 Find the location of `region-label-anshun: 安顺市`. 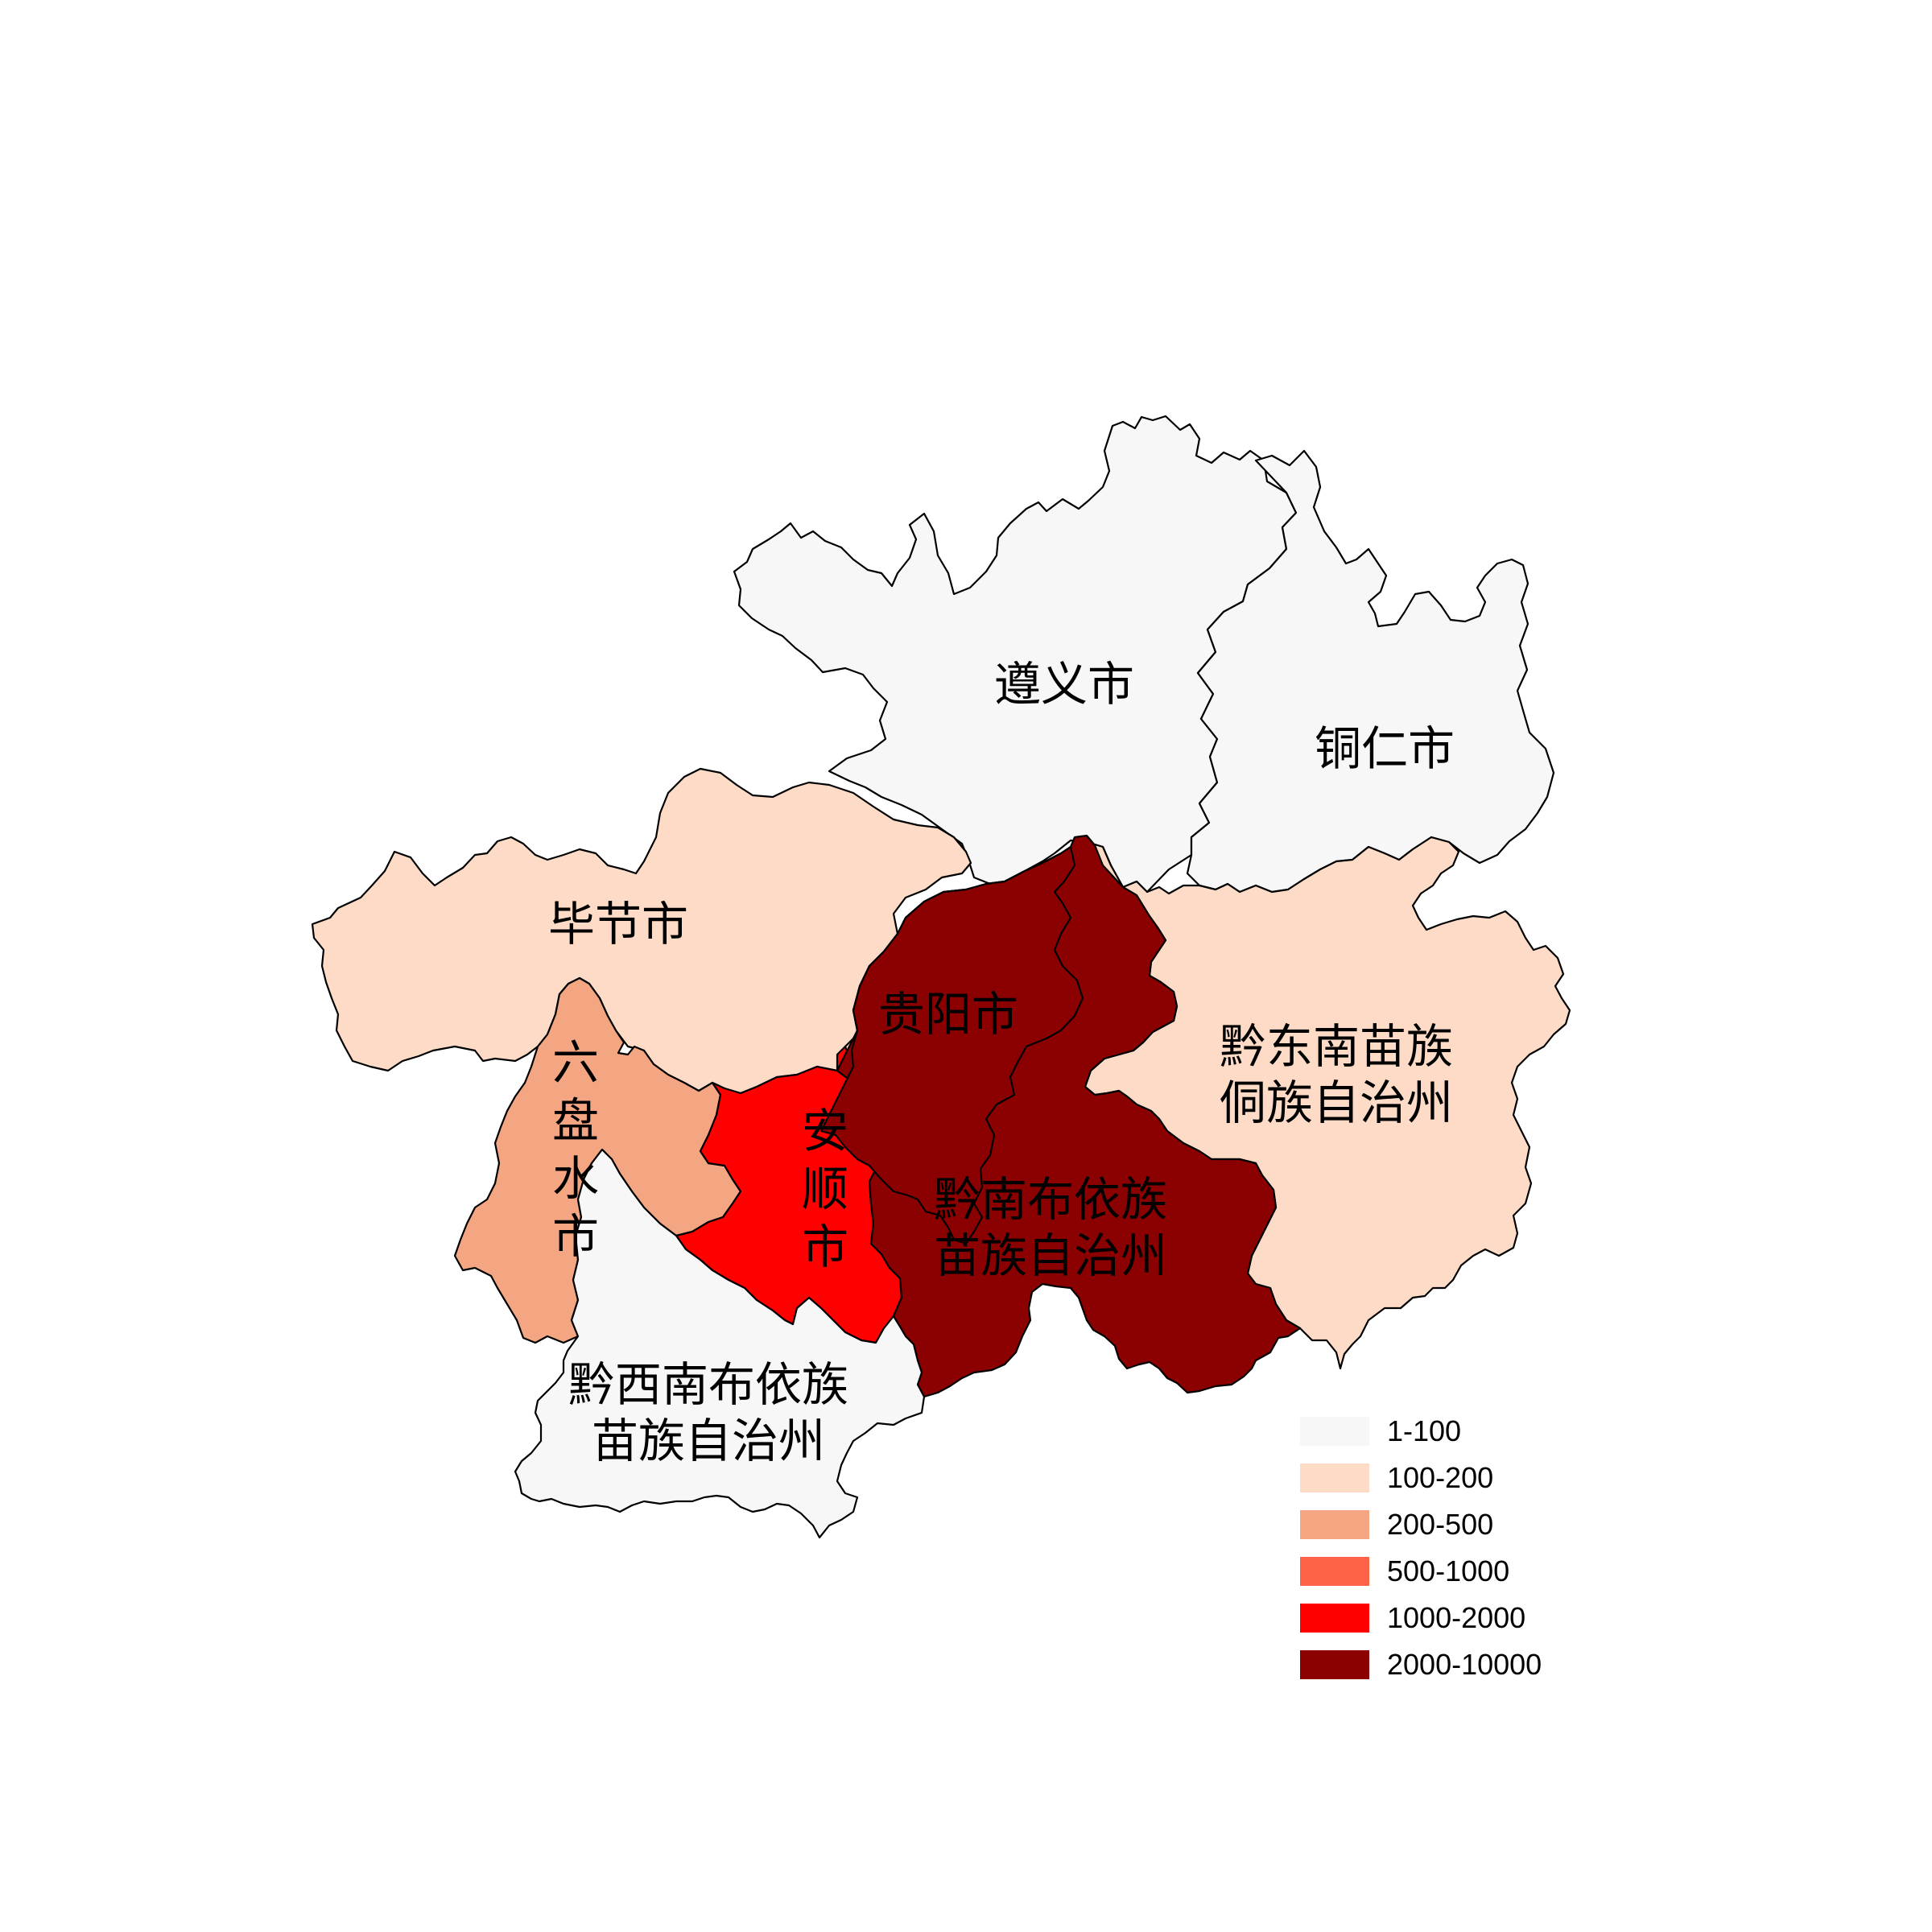

region-label-anshun: 安顺市 is located at coordinates (825, 1189).